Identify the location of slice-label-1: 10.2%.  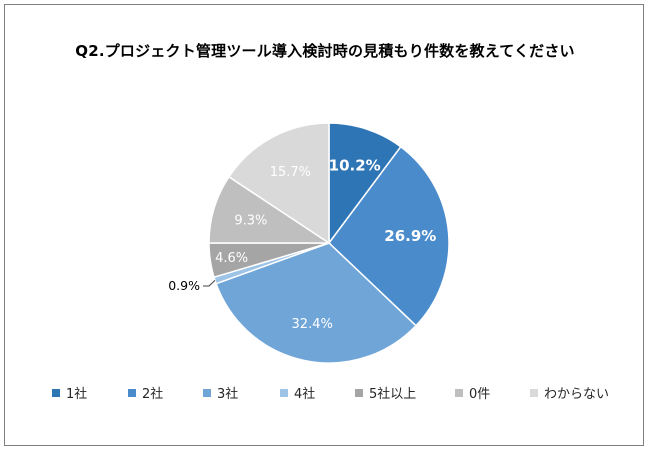
(355, 166).